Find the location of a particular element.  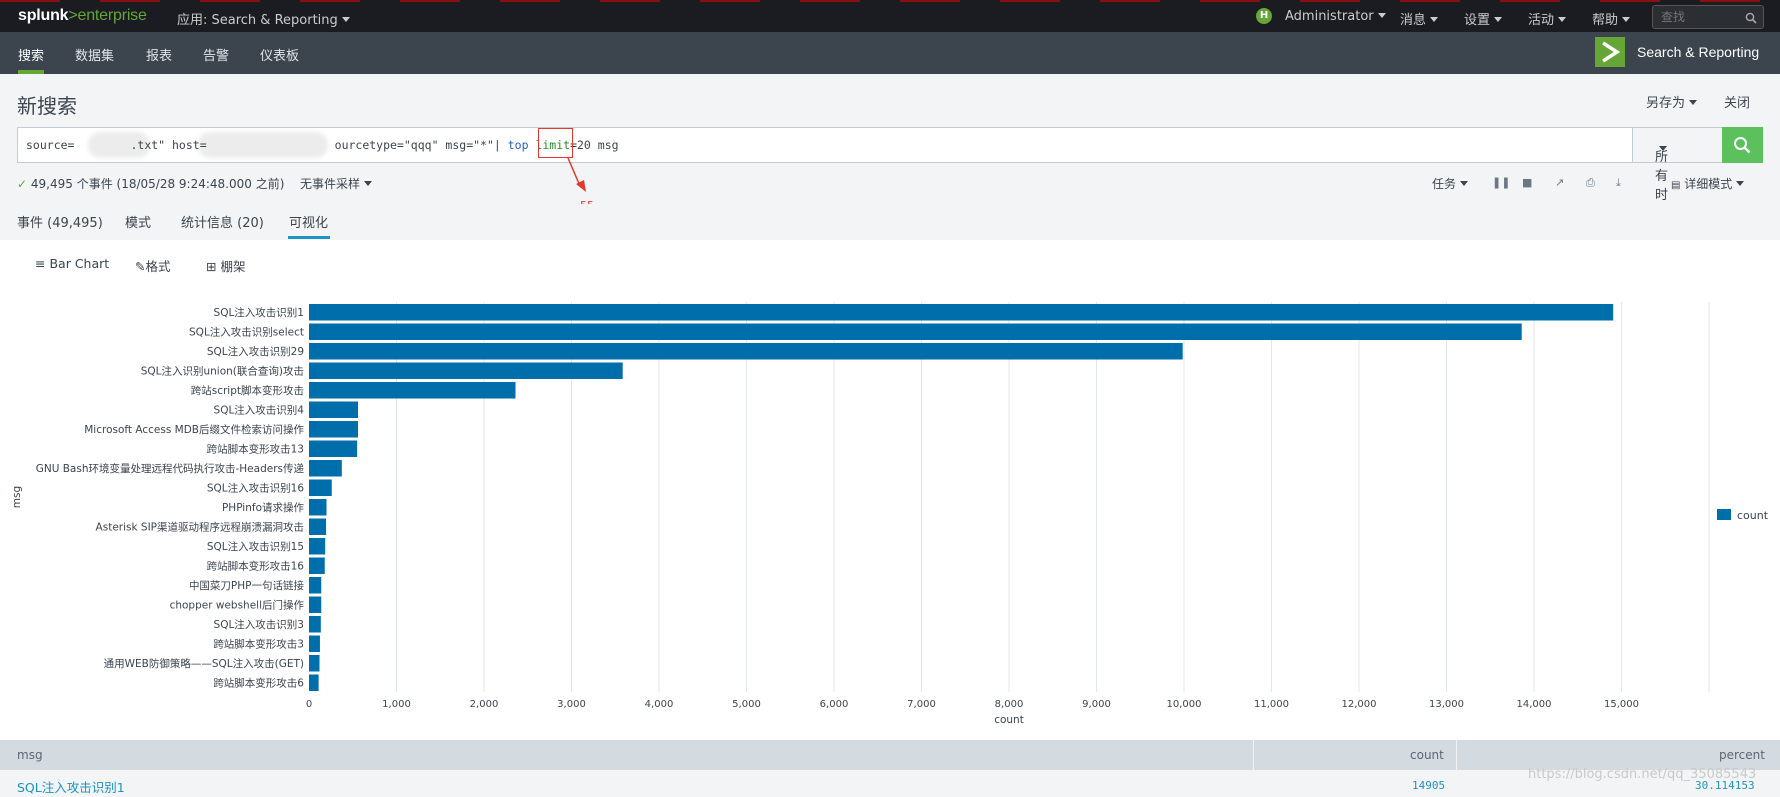

pause-icon: ❚❚ is located at coordinates (1501, 182).